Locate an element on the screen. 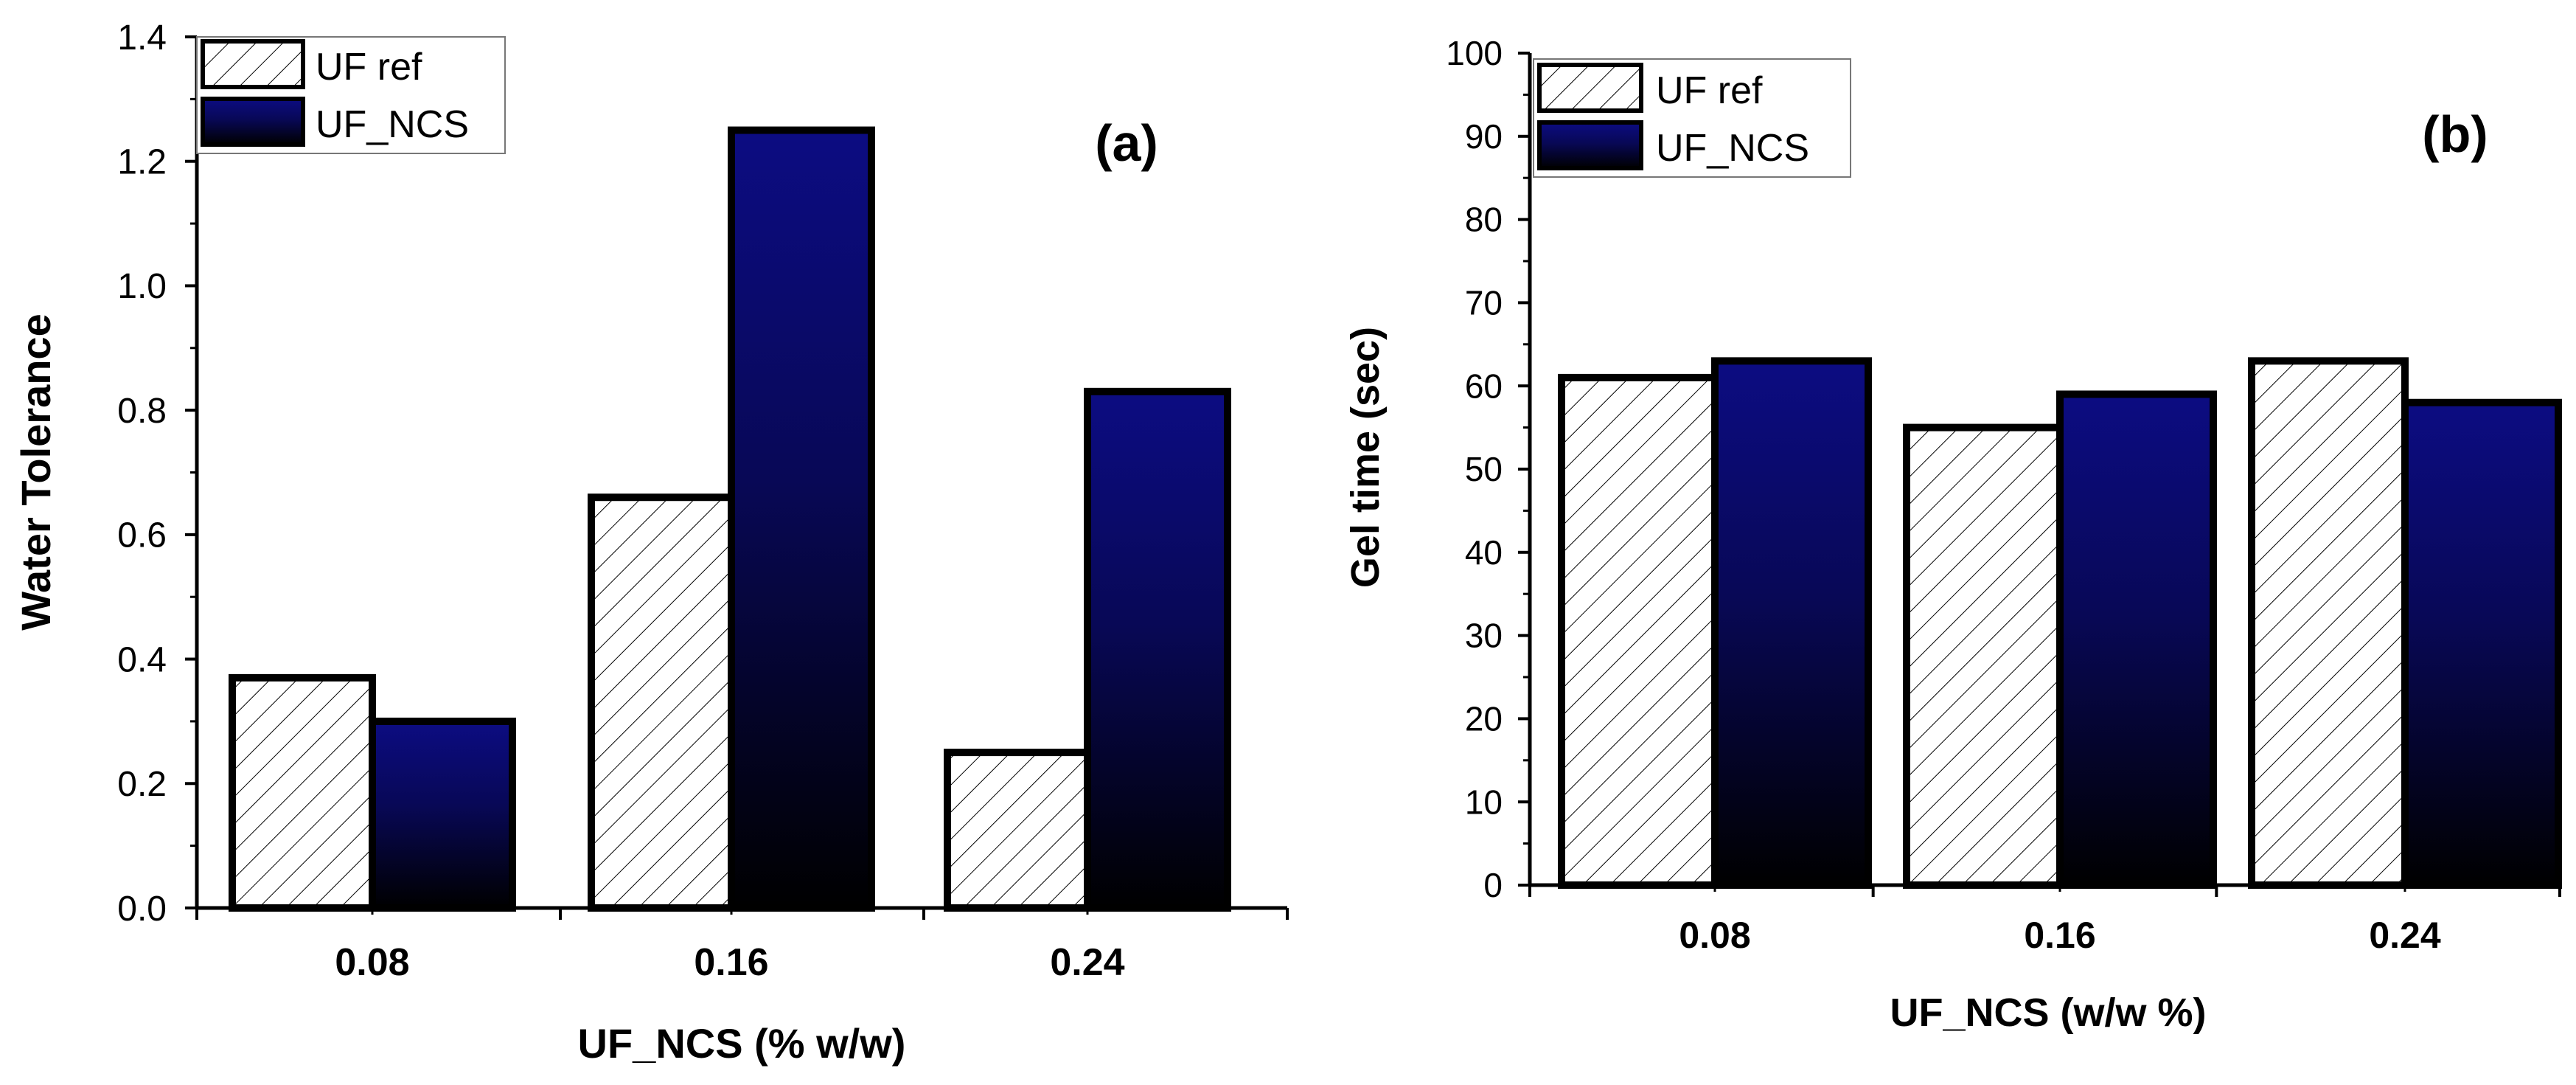 This screenshot has height=1085, width=2576. y-tick-label-b-1: 10 is located at coordinates (1484, 802).